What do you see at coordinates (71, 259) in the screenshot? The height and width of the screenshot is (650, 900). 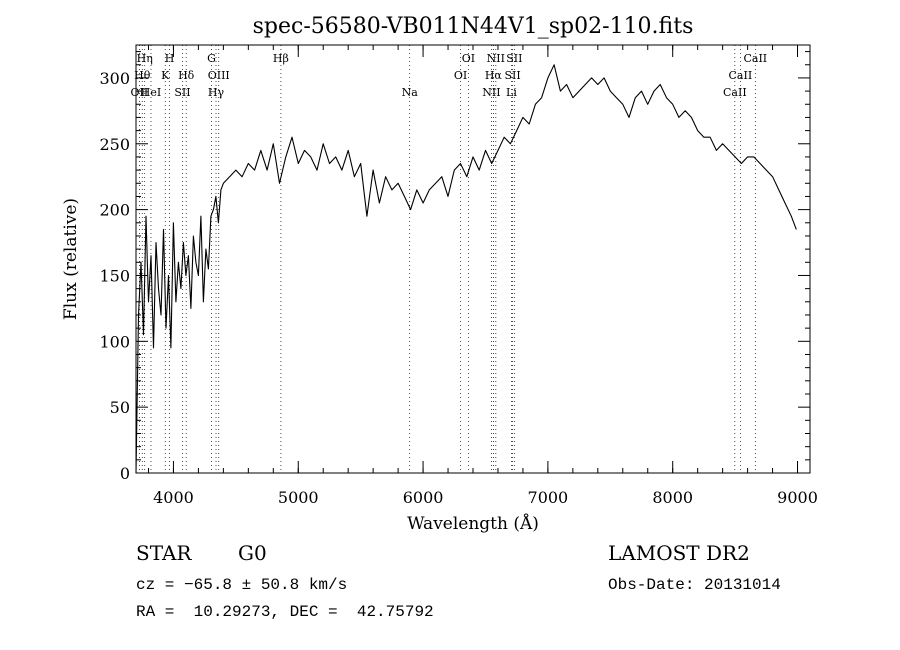 I see `y-axis-label: Flux (relative)` at bounding box center [71, 259].